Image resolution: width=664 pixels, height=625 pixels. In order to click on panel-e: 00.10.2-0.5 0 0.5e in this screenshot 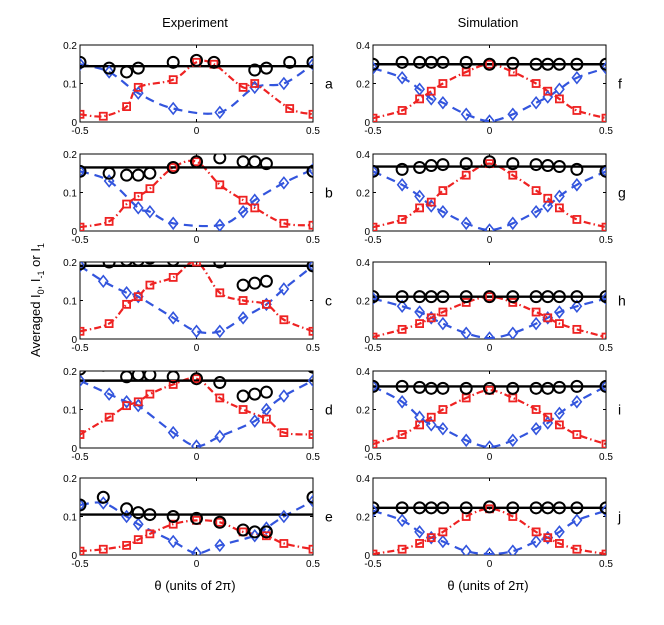, I will do `click(198, 522)`.